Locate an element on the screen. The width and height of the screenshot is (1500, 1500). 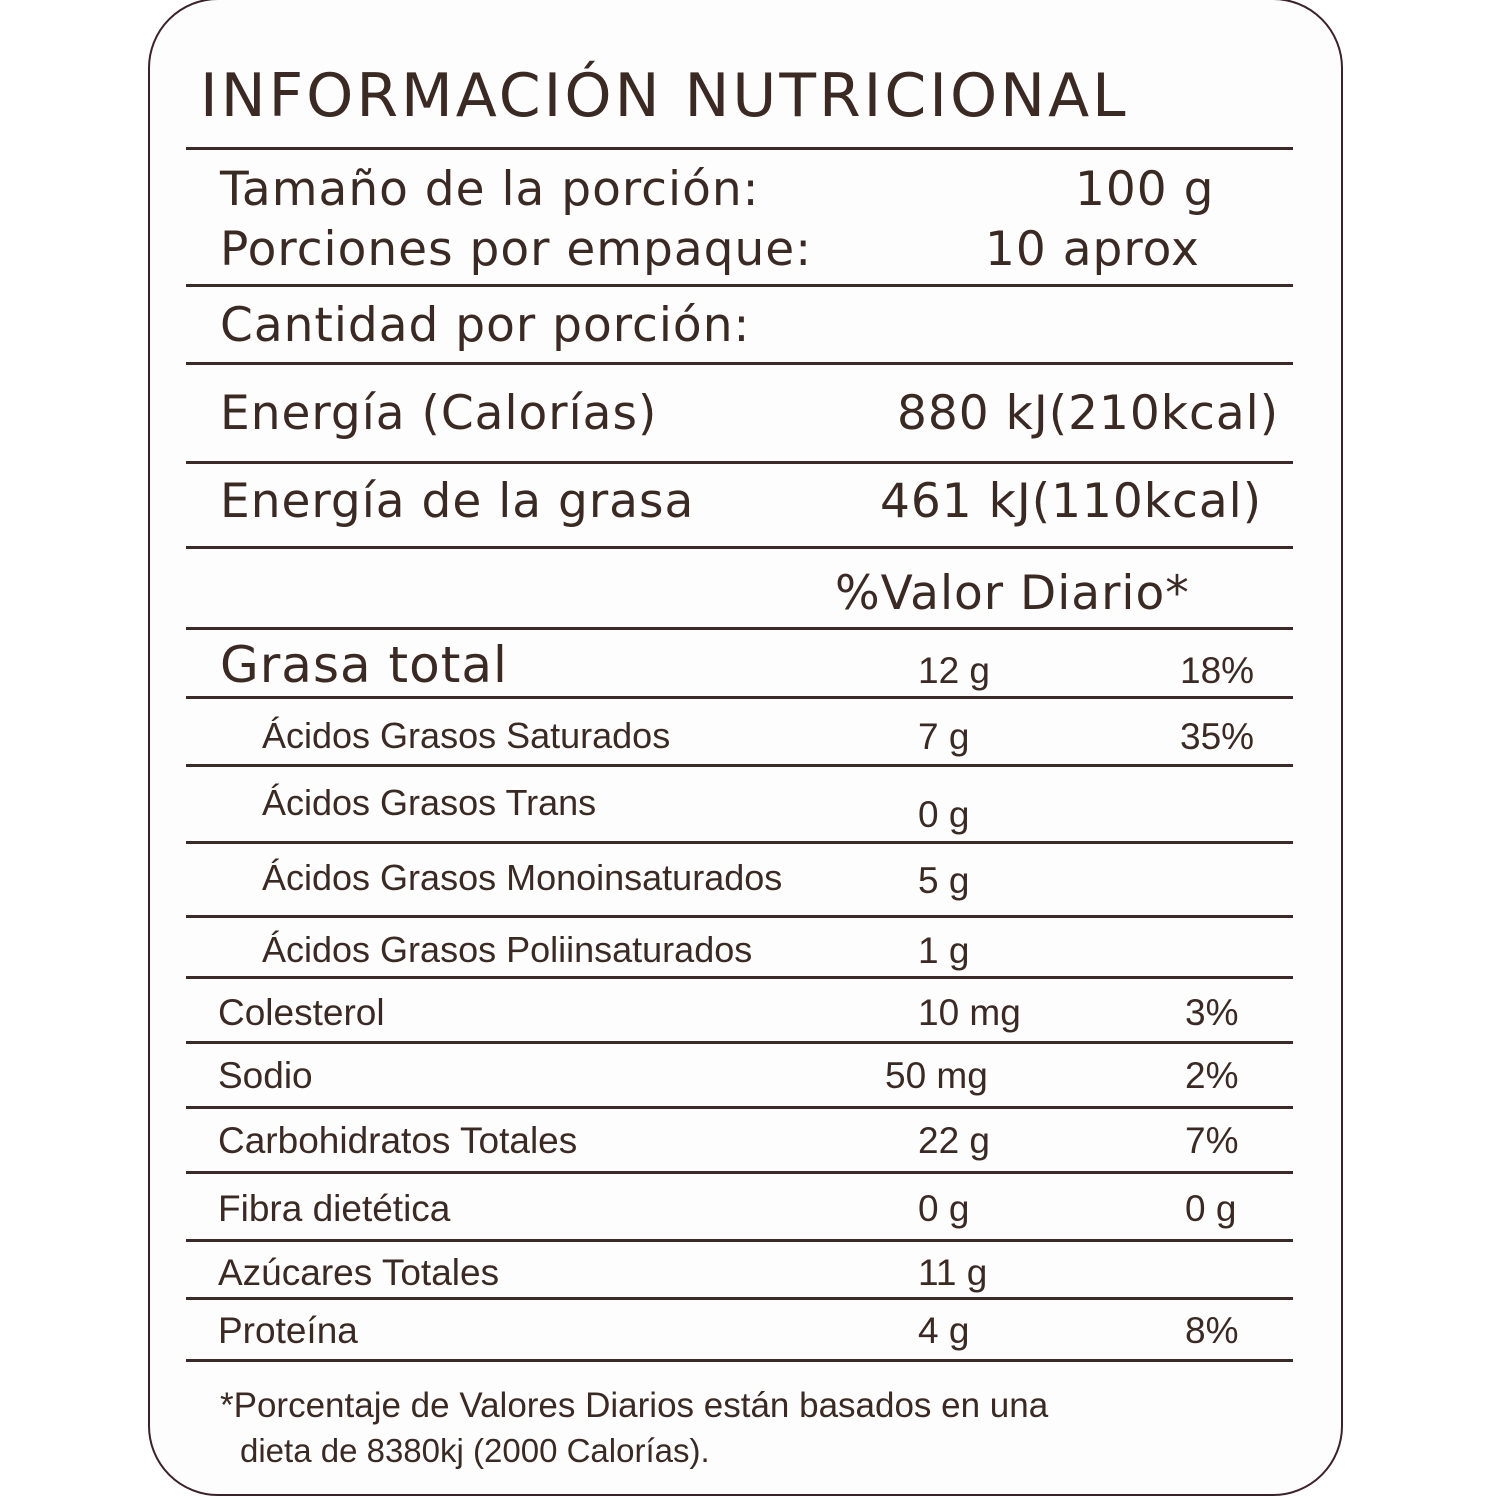
nutrient-amount: 10 mg is located at coordinates (969, 1012).